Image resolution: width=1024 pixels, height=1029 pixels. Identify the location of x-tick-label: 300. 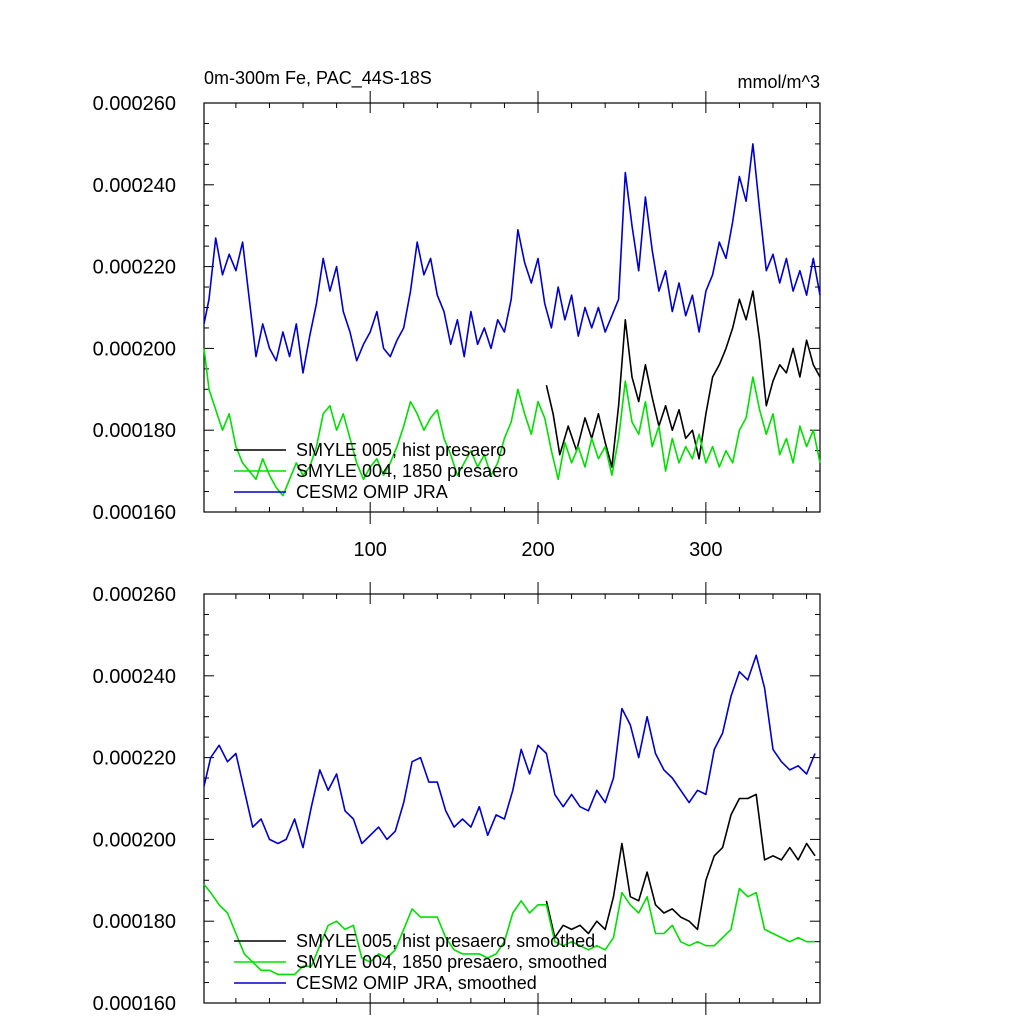
(705, 550).